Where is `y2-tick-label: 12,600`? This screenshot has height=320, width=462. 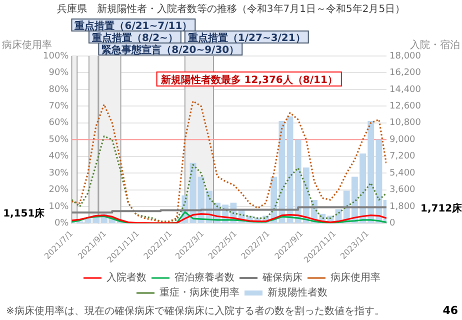 y2-tick-label: 12,600 is located at coordinates (406, 107).